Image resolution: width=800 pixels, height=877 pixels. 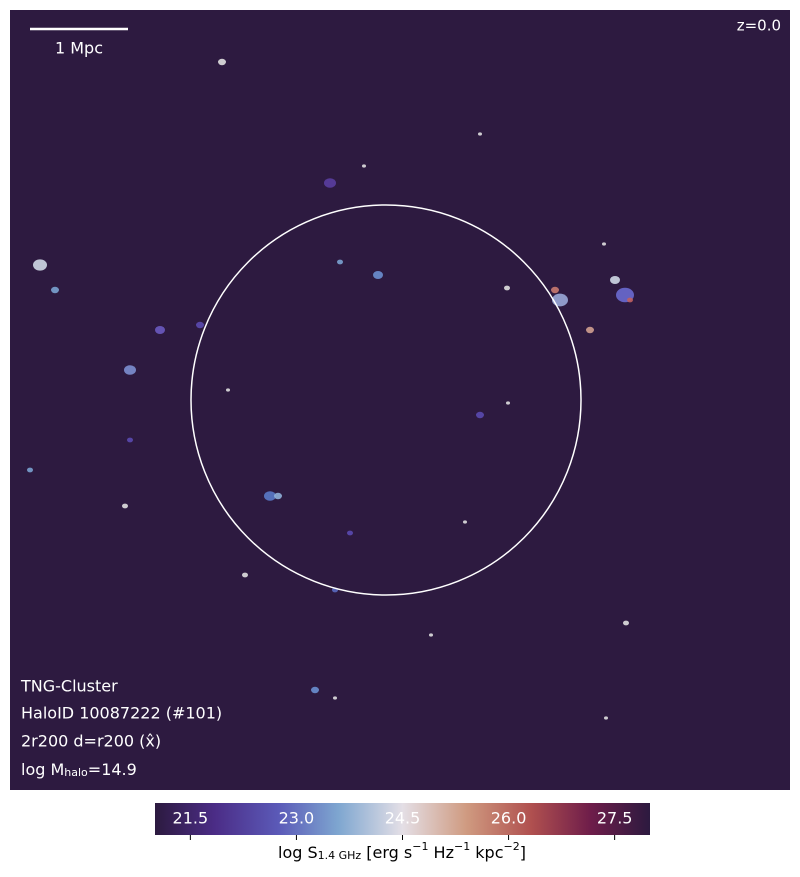 What do you see at coordinates (91, 741) in the screenshot?
I see `info-line: 2r200 d=r200 (x̂)` at bounding box center [91, 741].